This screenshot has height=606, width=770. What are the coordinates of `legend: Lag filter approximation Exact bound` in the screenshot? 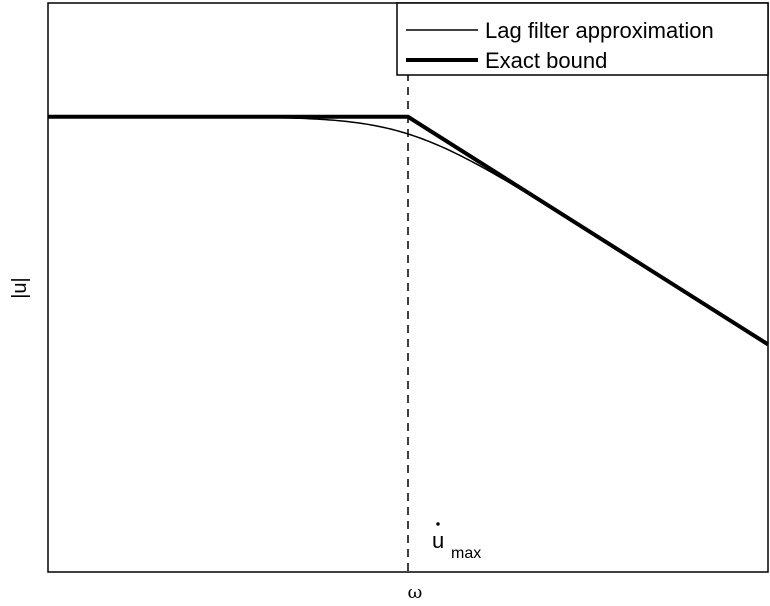 It's located at (582, 39).